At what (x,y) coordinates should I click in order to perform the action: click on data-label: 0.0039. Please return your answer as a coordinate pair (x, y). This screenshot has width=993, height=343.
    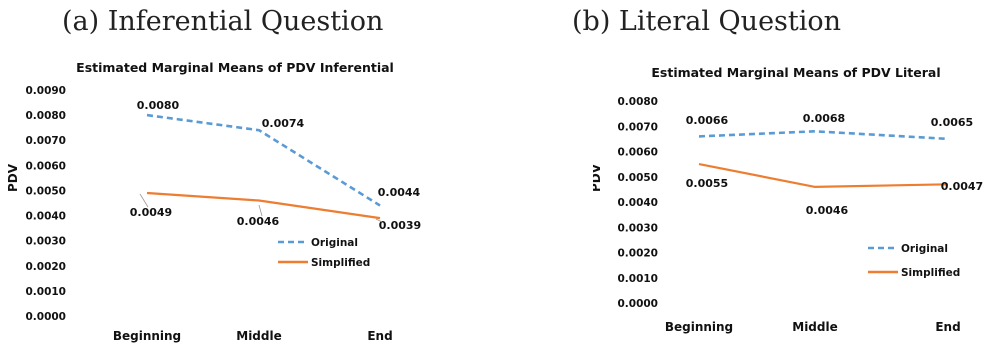
    Looking at the image, I should click on (400, 225).